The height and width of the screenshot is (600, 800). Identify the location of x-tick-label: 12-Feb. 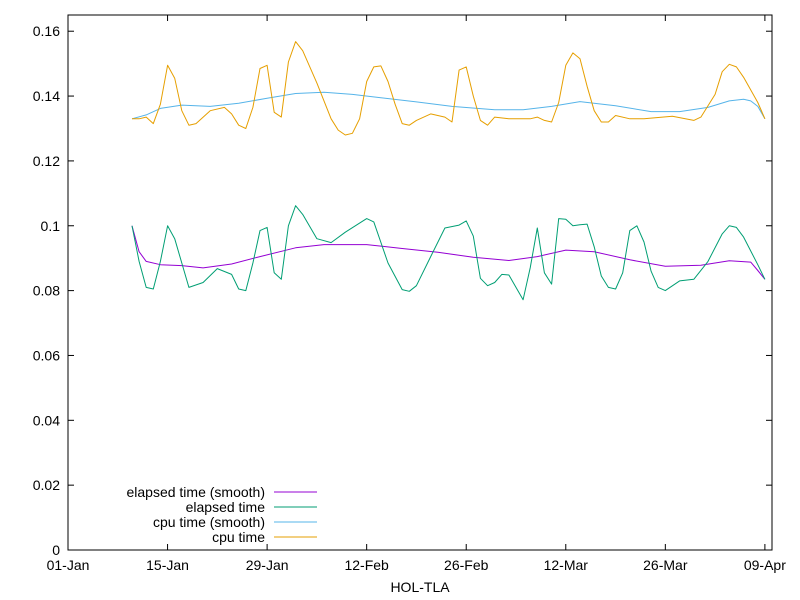
(366, 565).